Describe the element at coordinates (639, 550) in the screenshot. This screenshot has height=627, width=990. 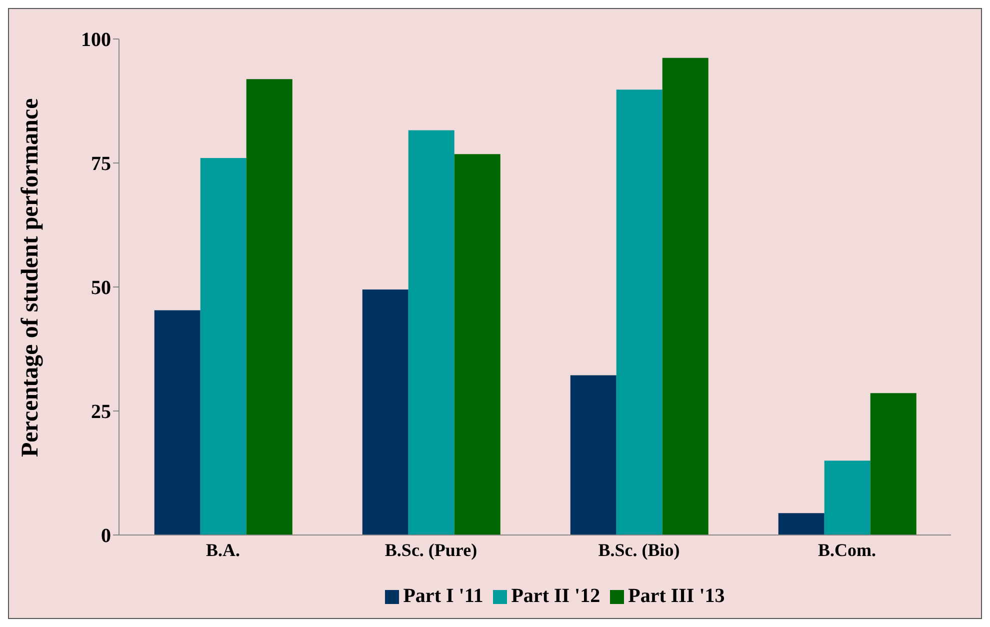
I see `x-tick-label: B.Sc. (Bio)` at that location.